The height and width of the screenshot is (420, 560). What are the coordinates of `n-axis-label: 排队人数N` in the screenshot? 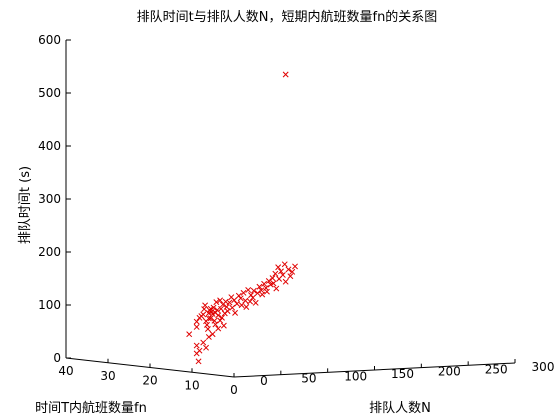 It's located at (400, 408).